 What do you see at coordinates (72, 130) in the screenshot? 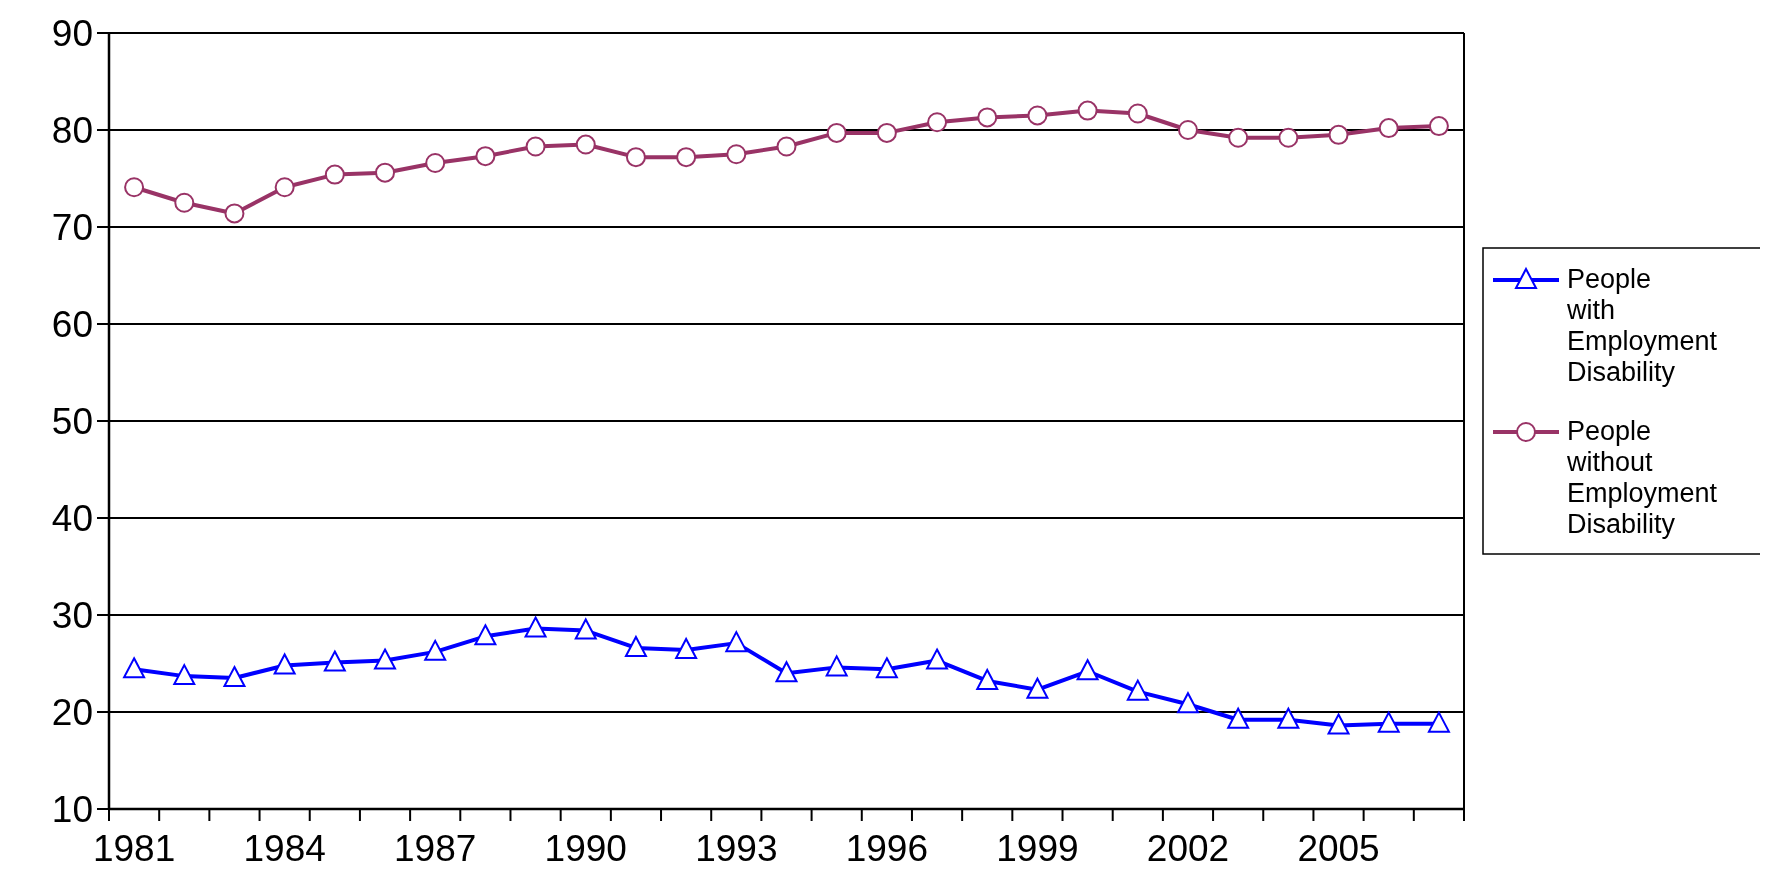
I see `y-tick-label: 80` at bounding box center [72, 130].